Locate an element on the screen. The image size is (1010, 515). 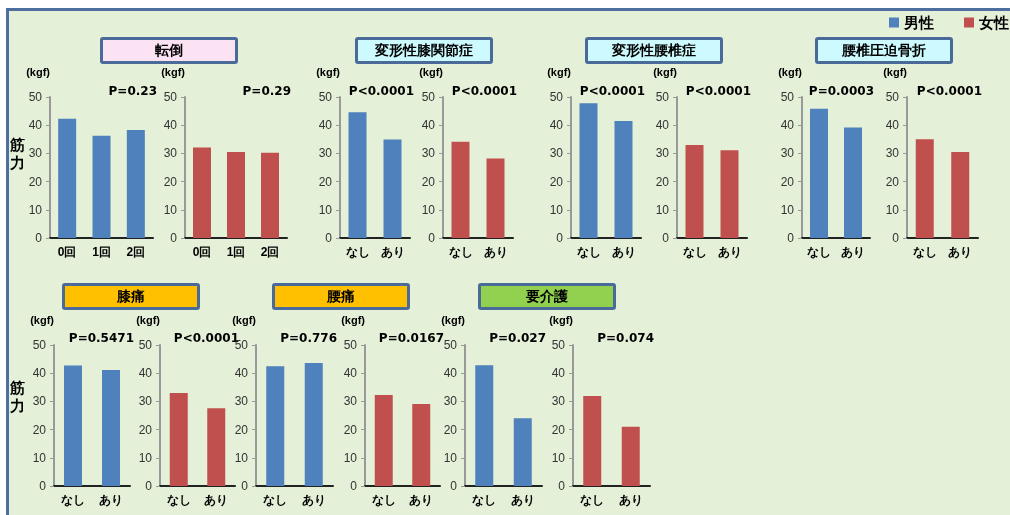
bar is located at coordinates (135, 183).